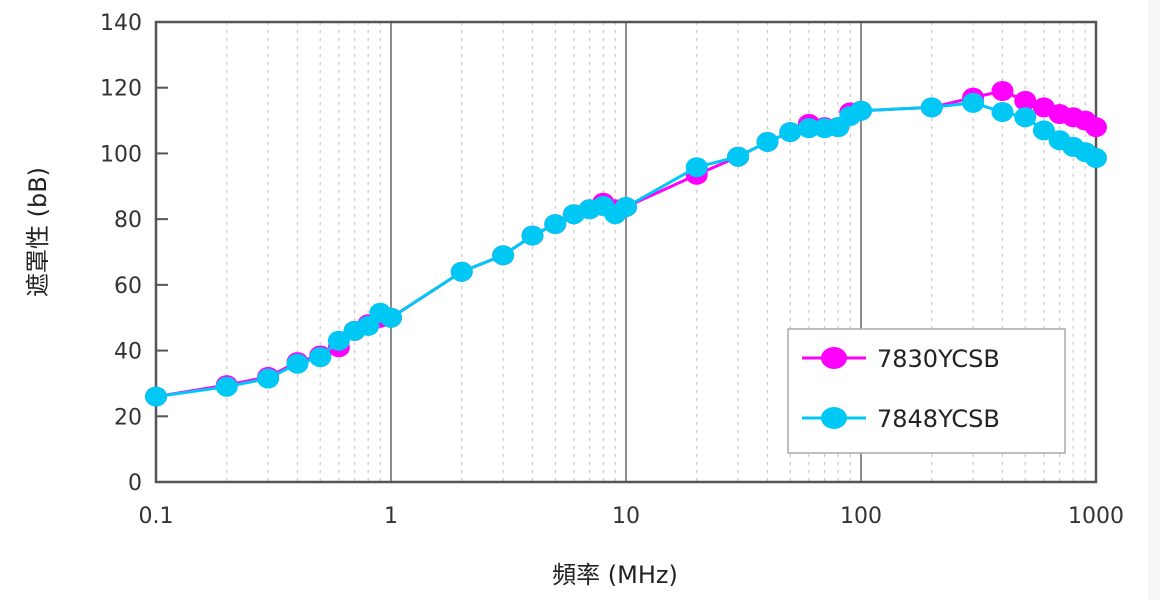 Image resolution: width=1160 pixels, height=600 pixels. I want to click on y-tick-label: 0, so click(135, 483).